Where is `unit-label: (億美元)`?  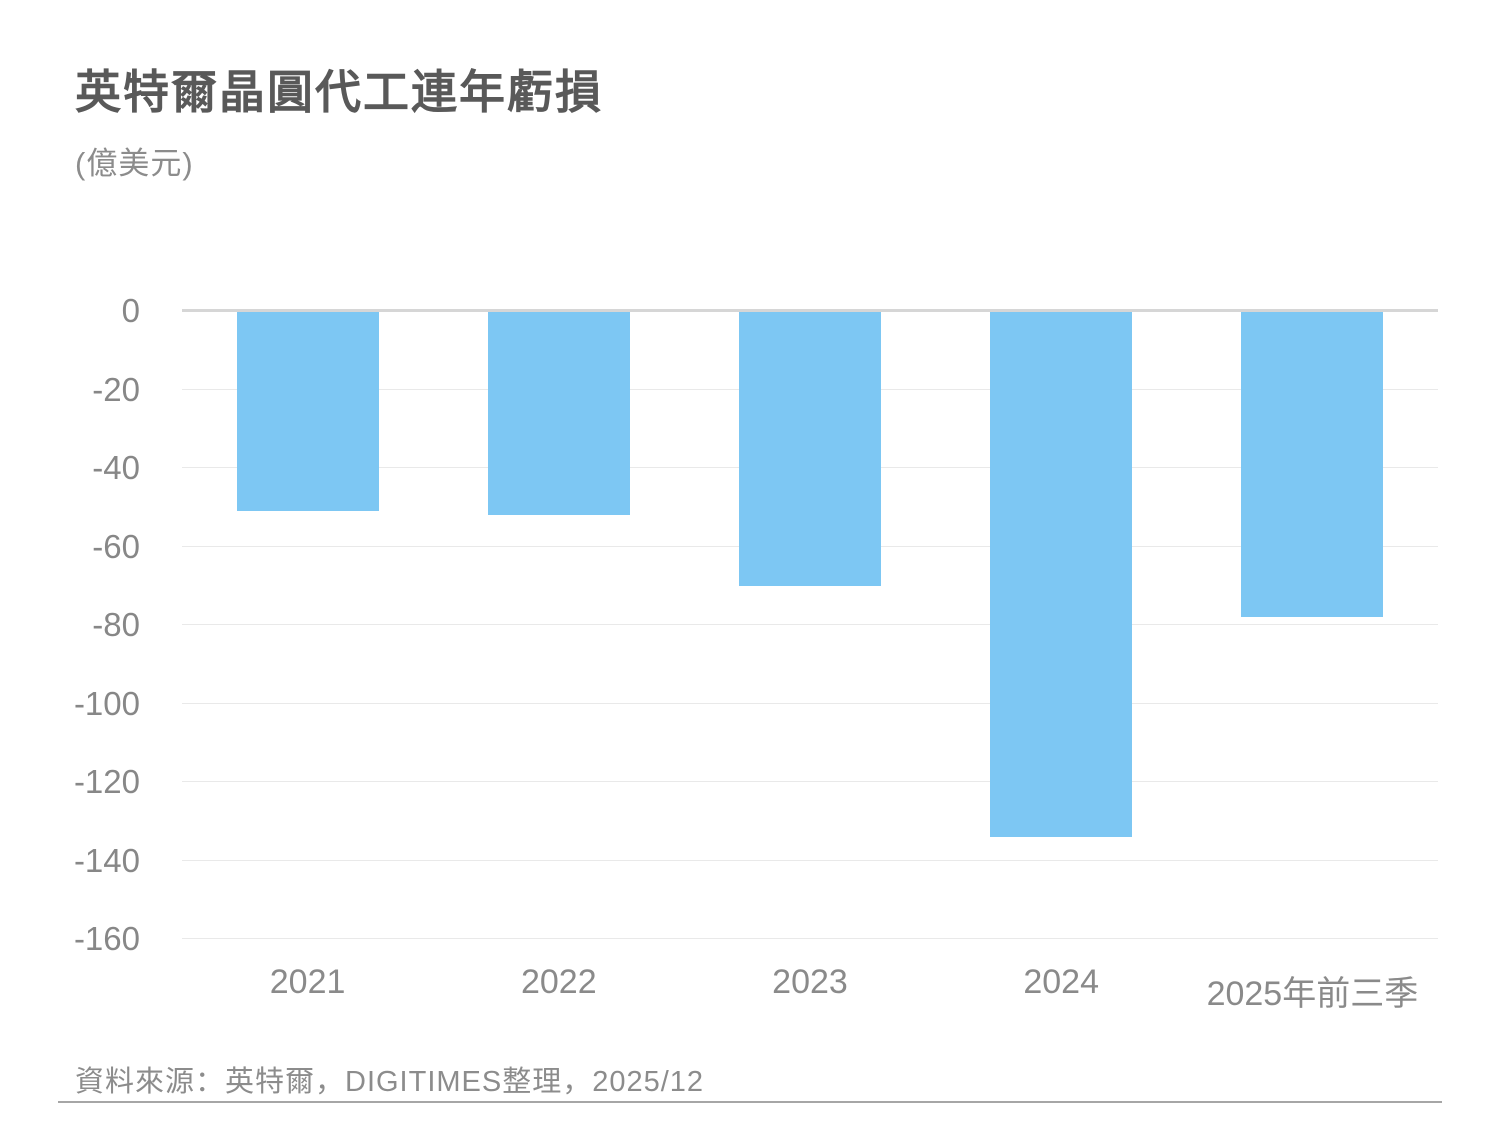 unit-label: (億美元) is located at coordinates (134, 163).